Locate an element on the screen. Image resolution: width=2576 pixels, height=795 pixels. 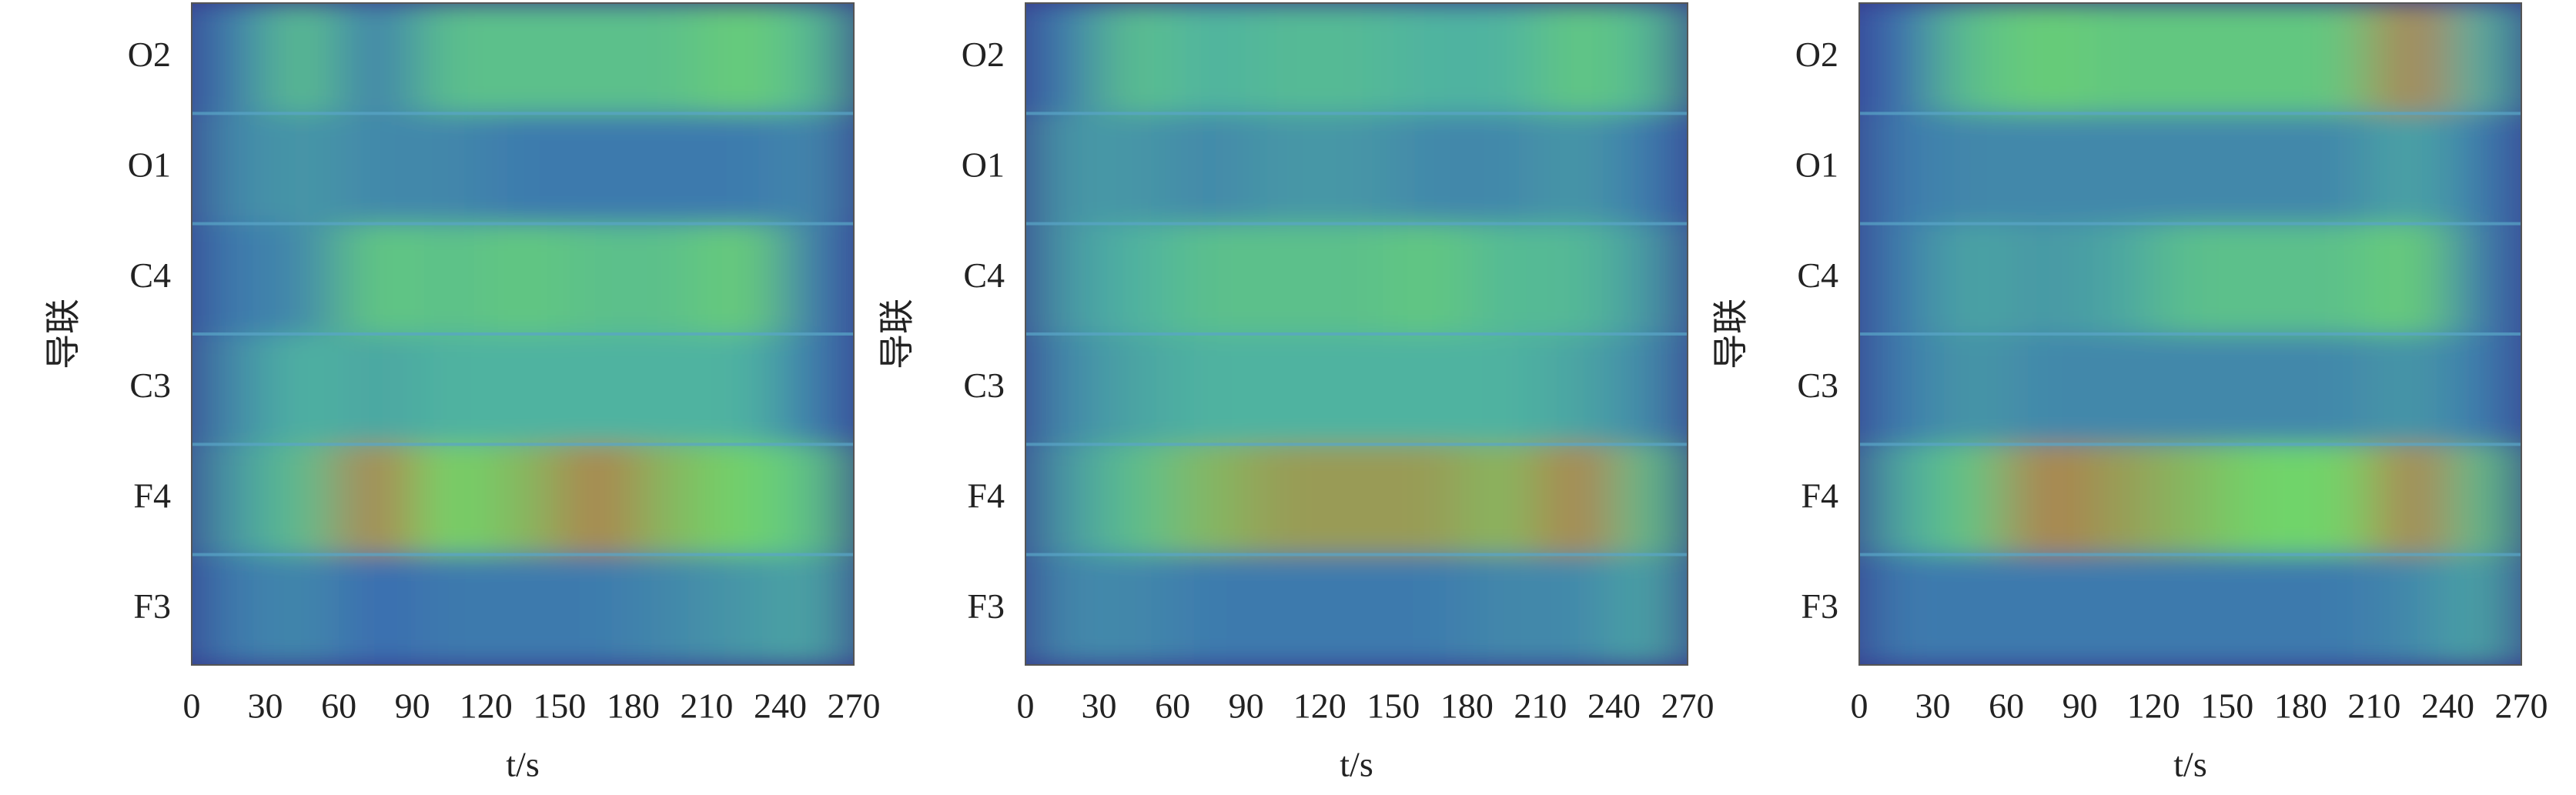
y-tick-label: C4 is located at coordinates (984, 275).